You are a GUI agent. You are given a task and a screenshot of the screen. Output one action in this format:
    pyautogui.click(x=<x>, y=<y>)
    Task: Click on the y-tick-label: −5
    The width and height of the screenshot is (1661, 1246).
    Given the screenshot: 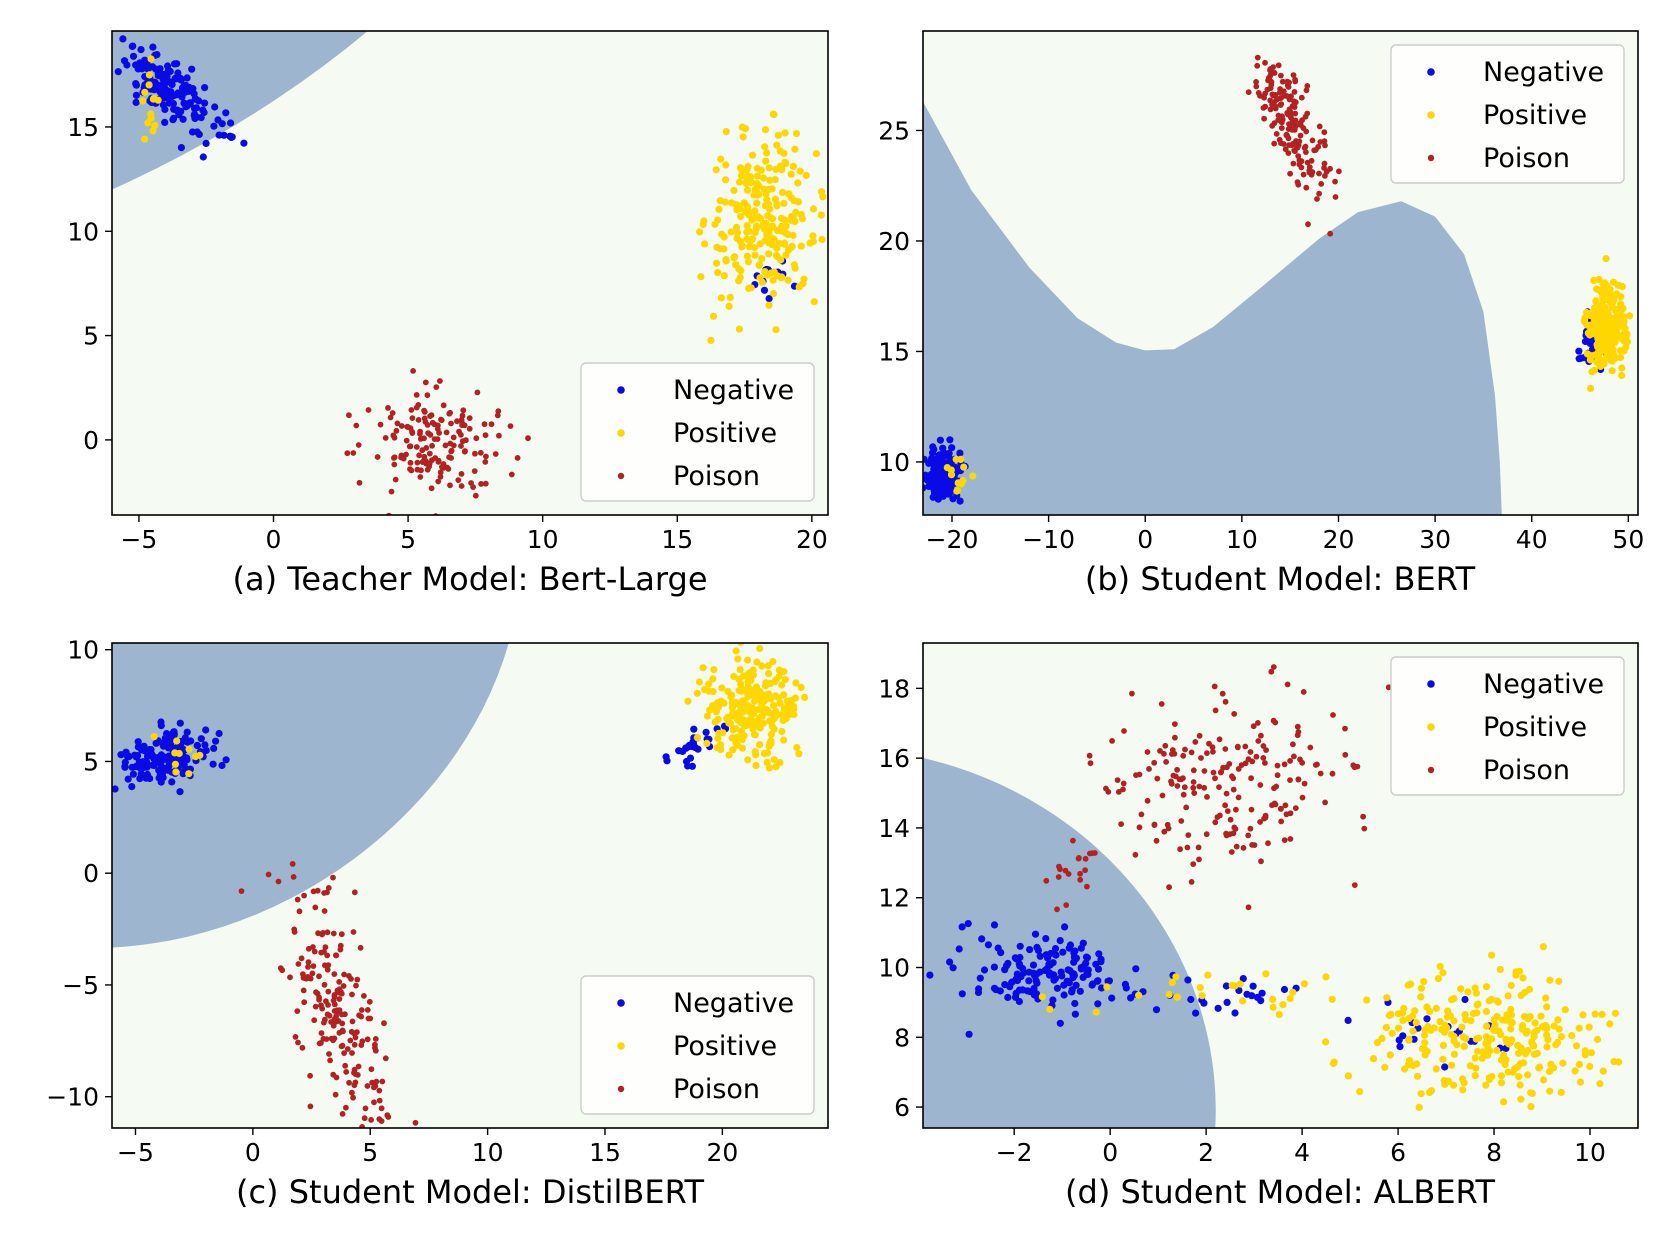 What is the action you would take?
    pyautogui.click(x=80, y=985)
    